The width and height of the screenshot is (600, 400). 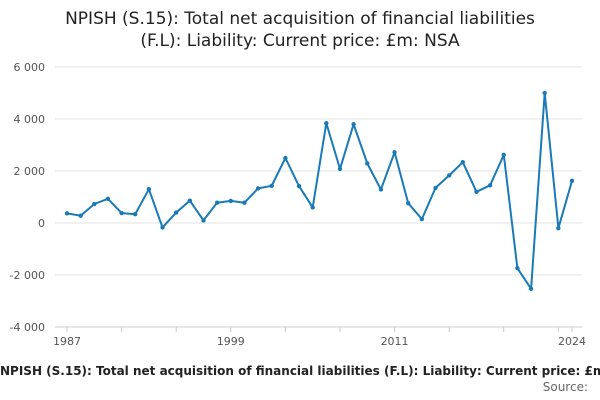 What do you see at coordinates (395, 341) in the screenshot?
I see `x-tick-label: 2011` at bounding box center [395, 341].